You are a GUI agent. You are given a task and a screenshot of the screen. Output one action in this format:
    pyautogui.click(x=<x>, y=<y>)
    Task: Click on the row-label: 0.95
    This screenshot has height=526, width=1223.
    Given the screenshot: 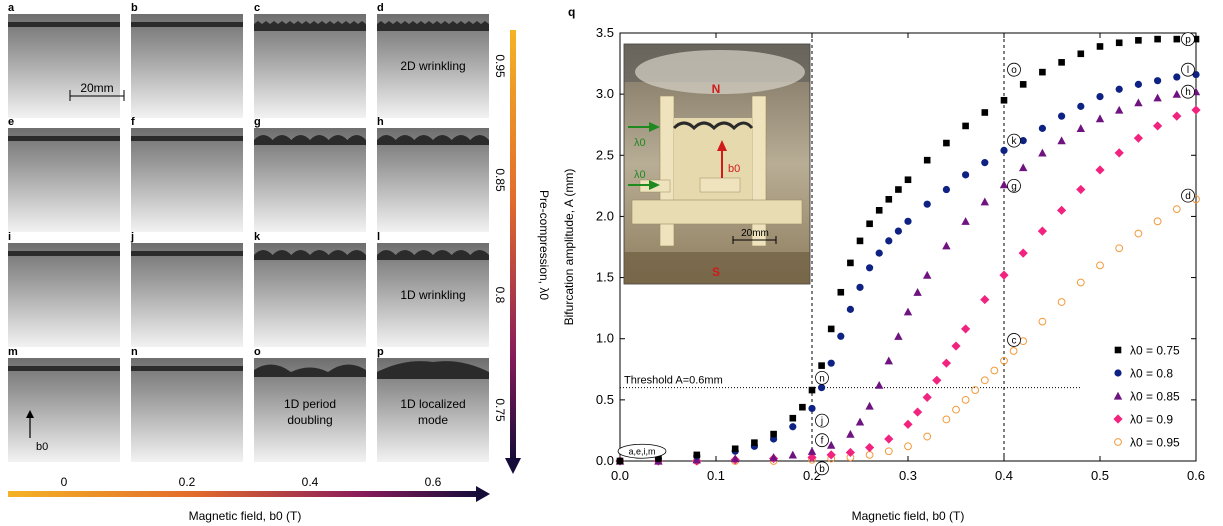 What is the action you would take?
    pyautogui.click(x=500, y=66)
    